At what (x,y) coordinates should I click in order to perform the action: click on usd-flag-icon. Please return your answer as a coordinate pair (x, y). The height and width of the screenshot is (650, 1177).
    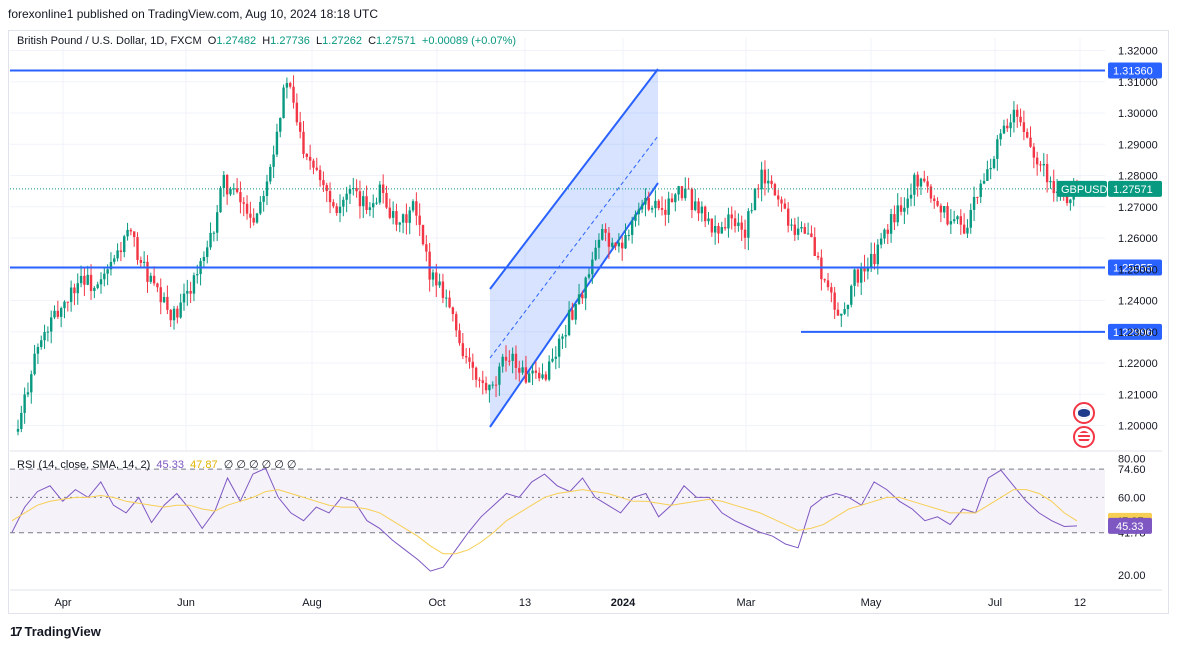
    Looking at the image, I should click on (1084, 437).